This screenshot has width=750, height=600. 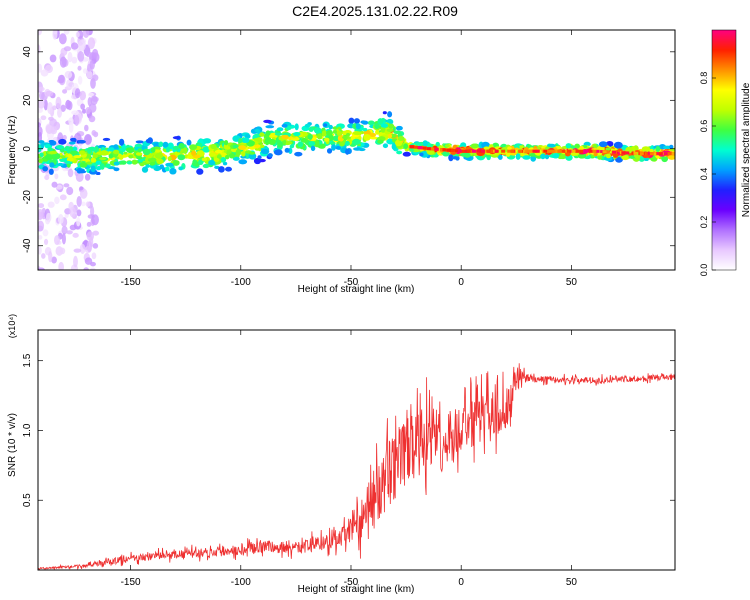 I want to click on y-tick-label: 0, so click(x=27, y=149).